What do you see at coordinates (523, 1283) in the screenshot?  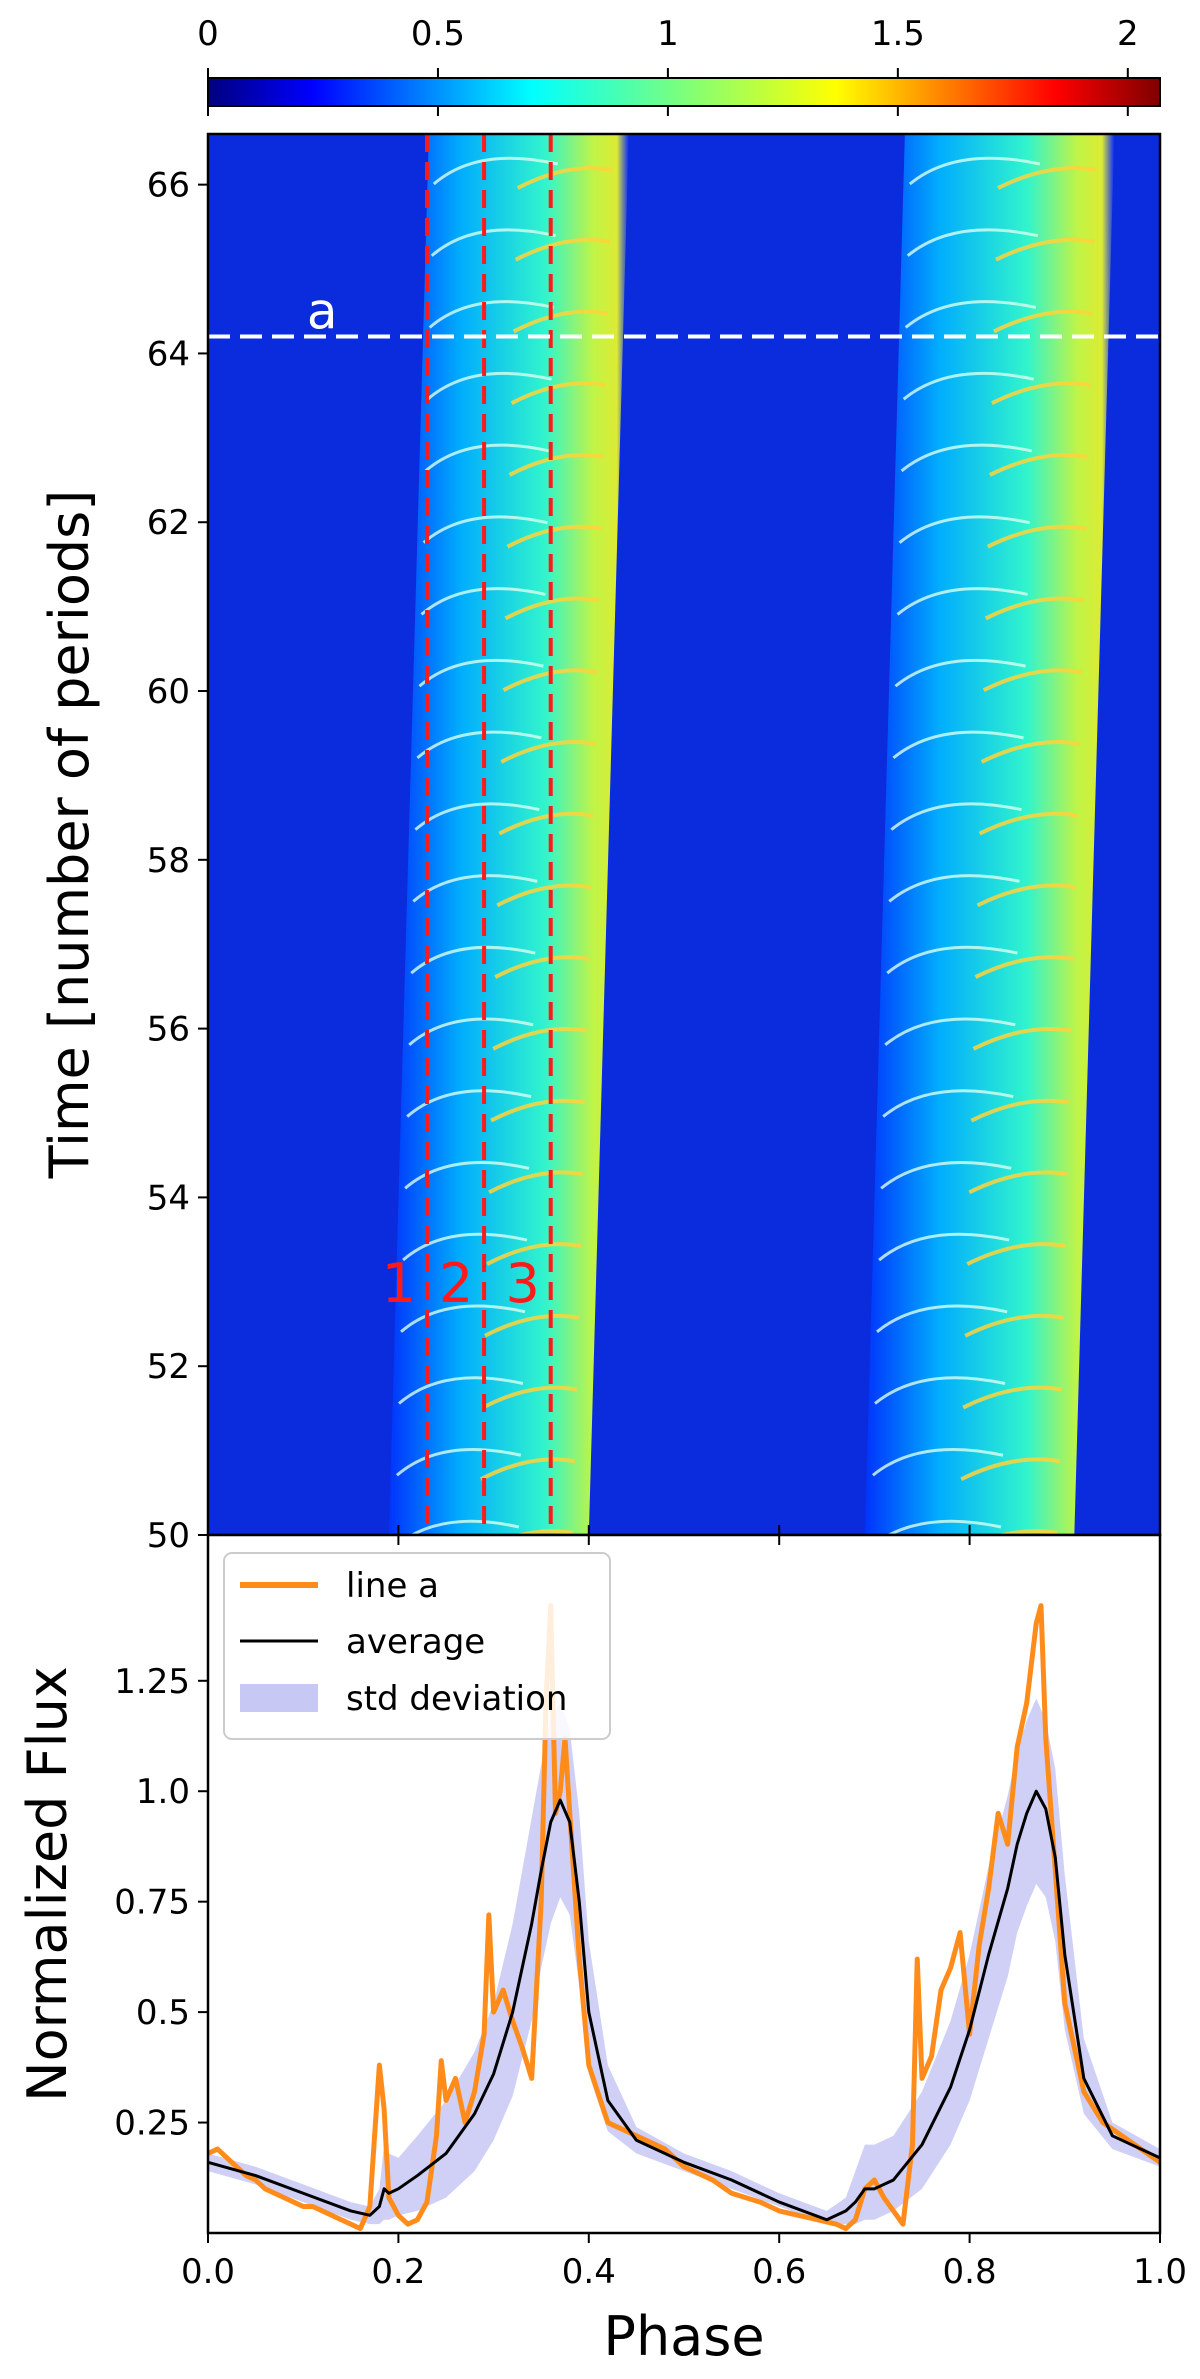 I see `phase-marker-label: 3` at bounding box center [523, 1283].